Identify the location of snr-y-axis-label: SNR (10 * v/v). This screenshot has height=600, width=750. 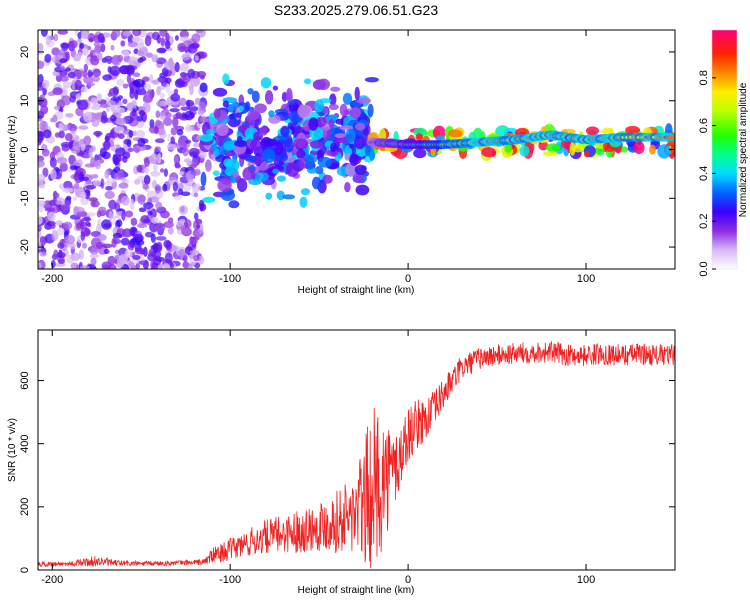
(12, 450).